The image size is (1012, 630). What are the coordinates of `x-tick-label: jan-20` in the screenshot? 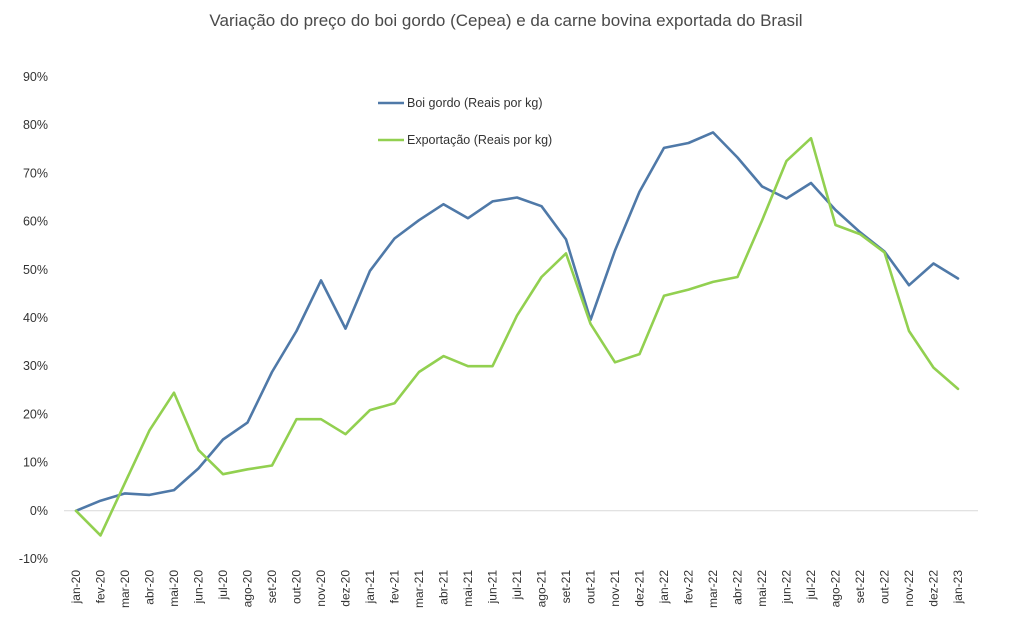 It's located at (76, 587).